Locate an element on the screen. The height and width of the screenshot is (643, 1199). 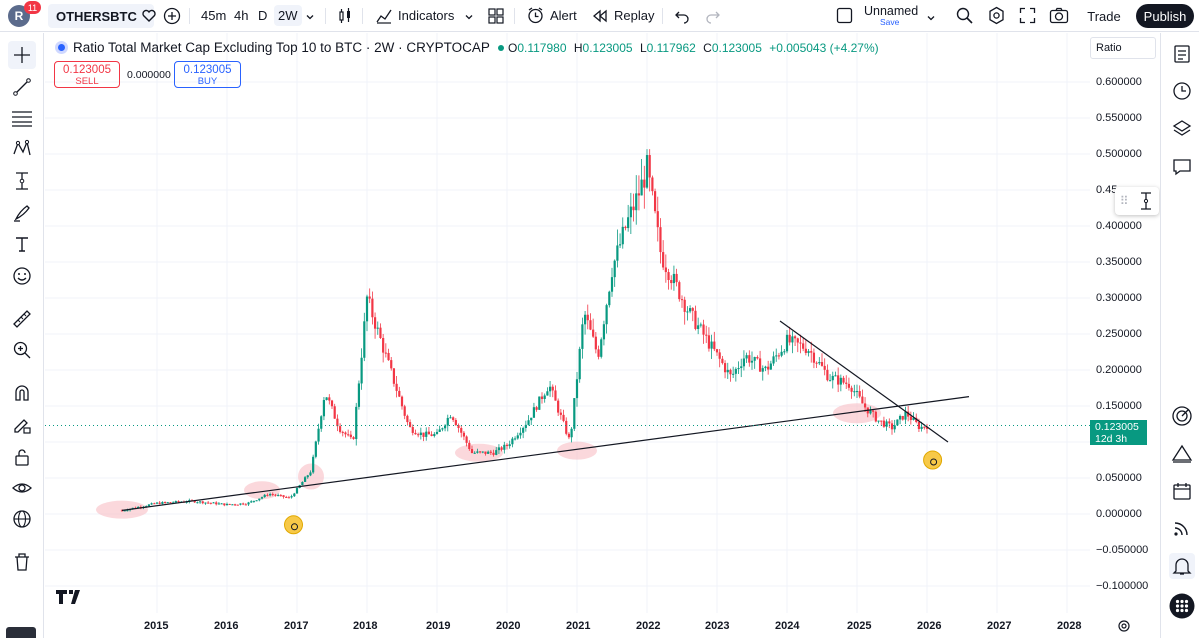
globe-icon is located at coordinates (22, 519).